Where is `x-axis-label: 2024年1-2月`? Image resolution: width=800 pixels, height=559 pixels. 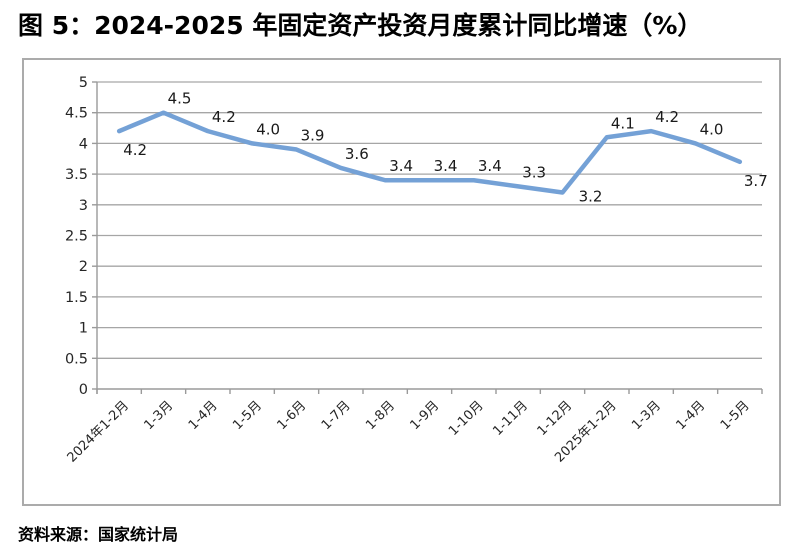 x-axis-label: 2024年1-2月 is located at coordinates (98, 431).